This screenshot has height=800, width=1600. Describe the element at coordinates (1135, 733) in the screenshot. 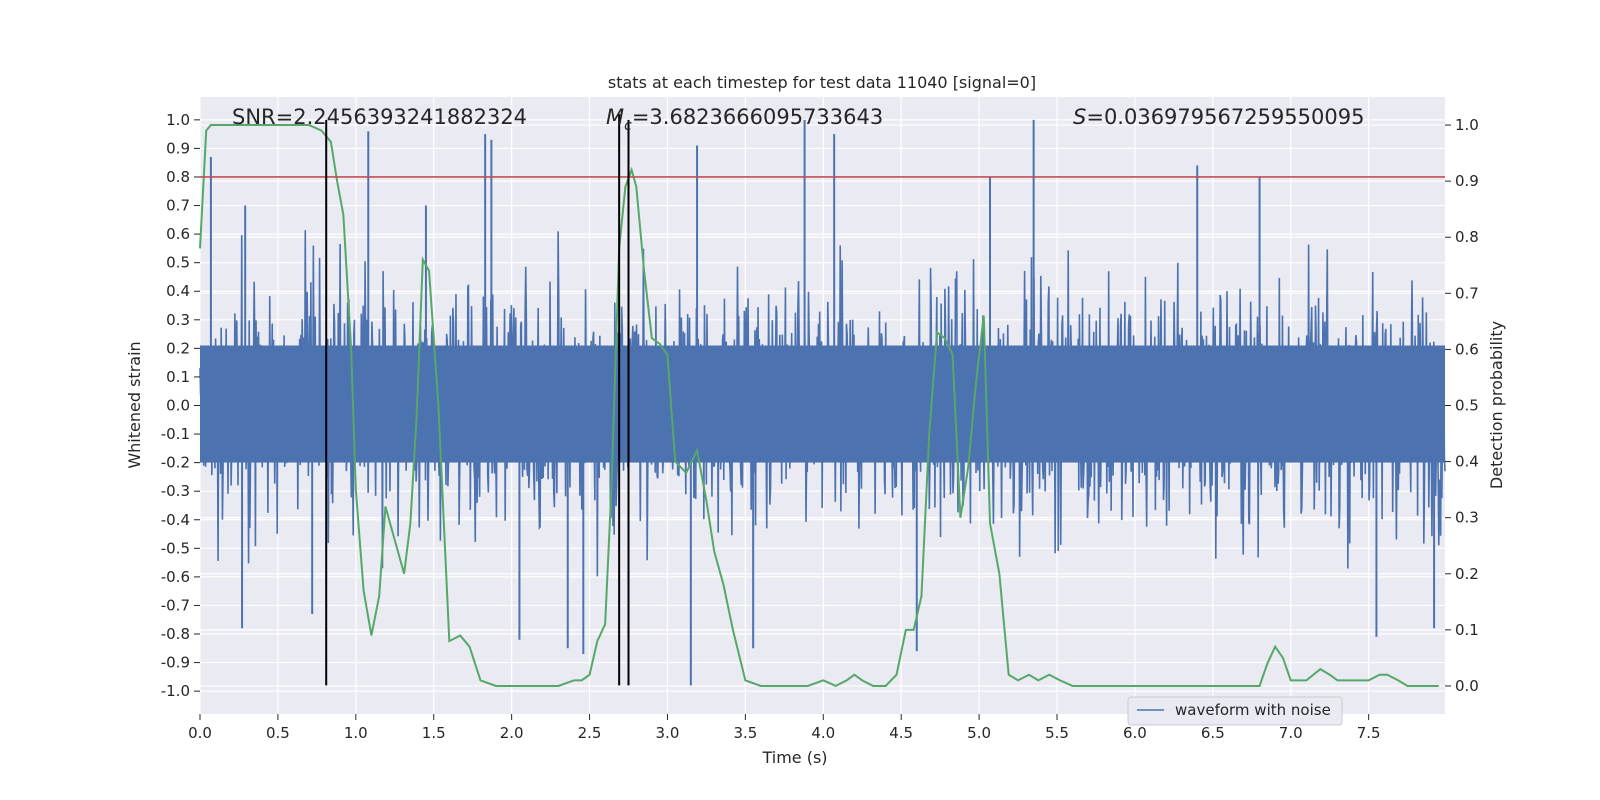

I see `x-tick-label: 6.0` at that location.